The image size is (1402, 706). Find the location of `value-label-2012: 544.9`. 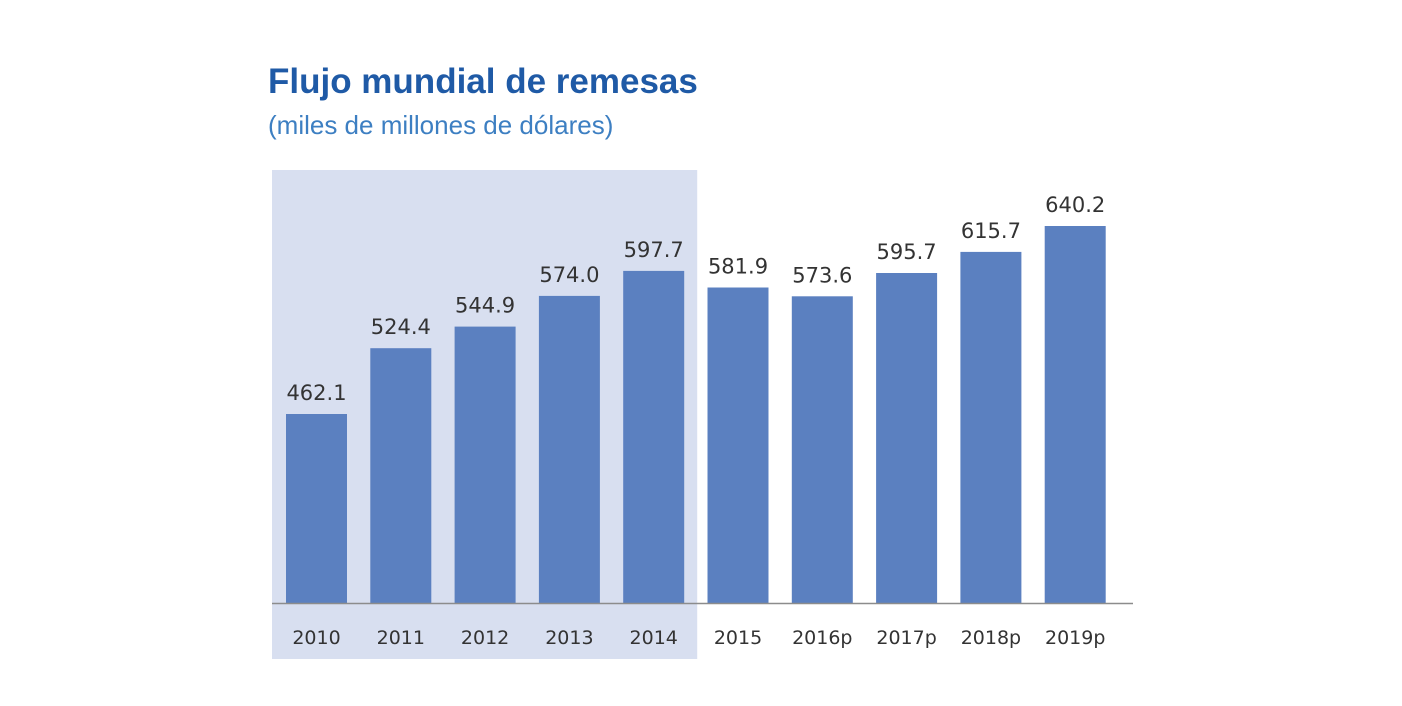

value-label-2012: 544.9 is located at coordinates (485, 306).